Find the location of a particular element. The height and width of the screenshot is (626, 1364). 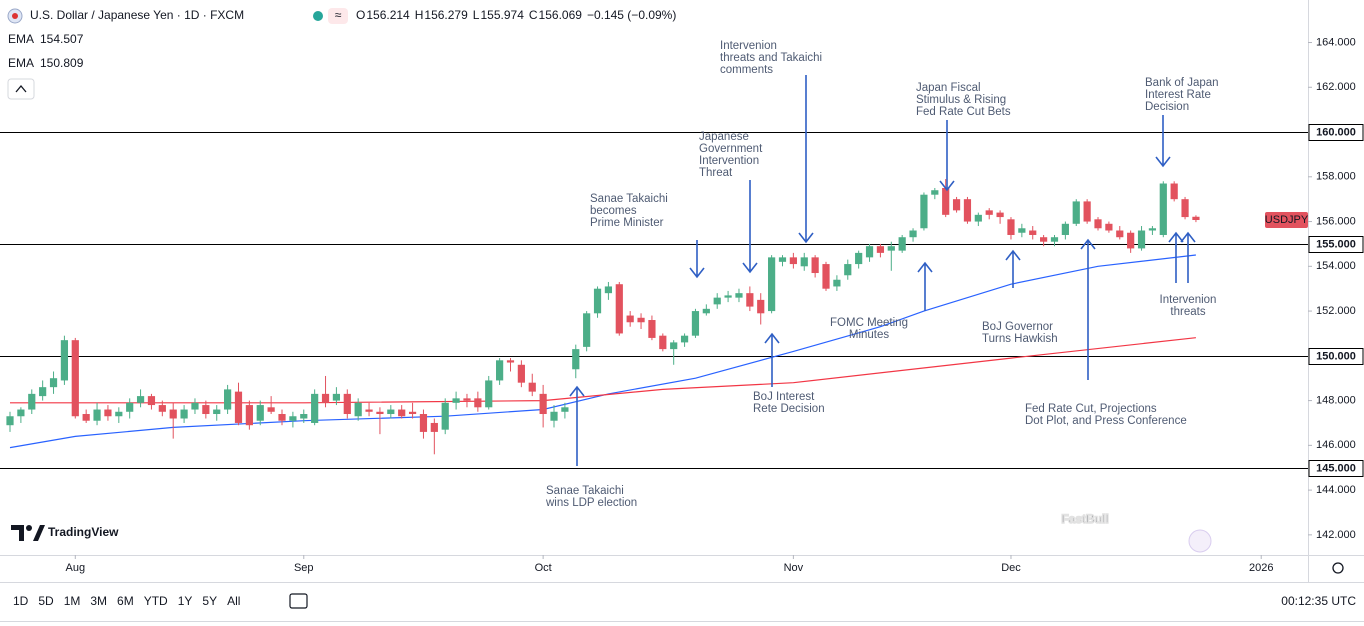

timeframe-button: 1D is located at coordinates (21, 601).